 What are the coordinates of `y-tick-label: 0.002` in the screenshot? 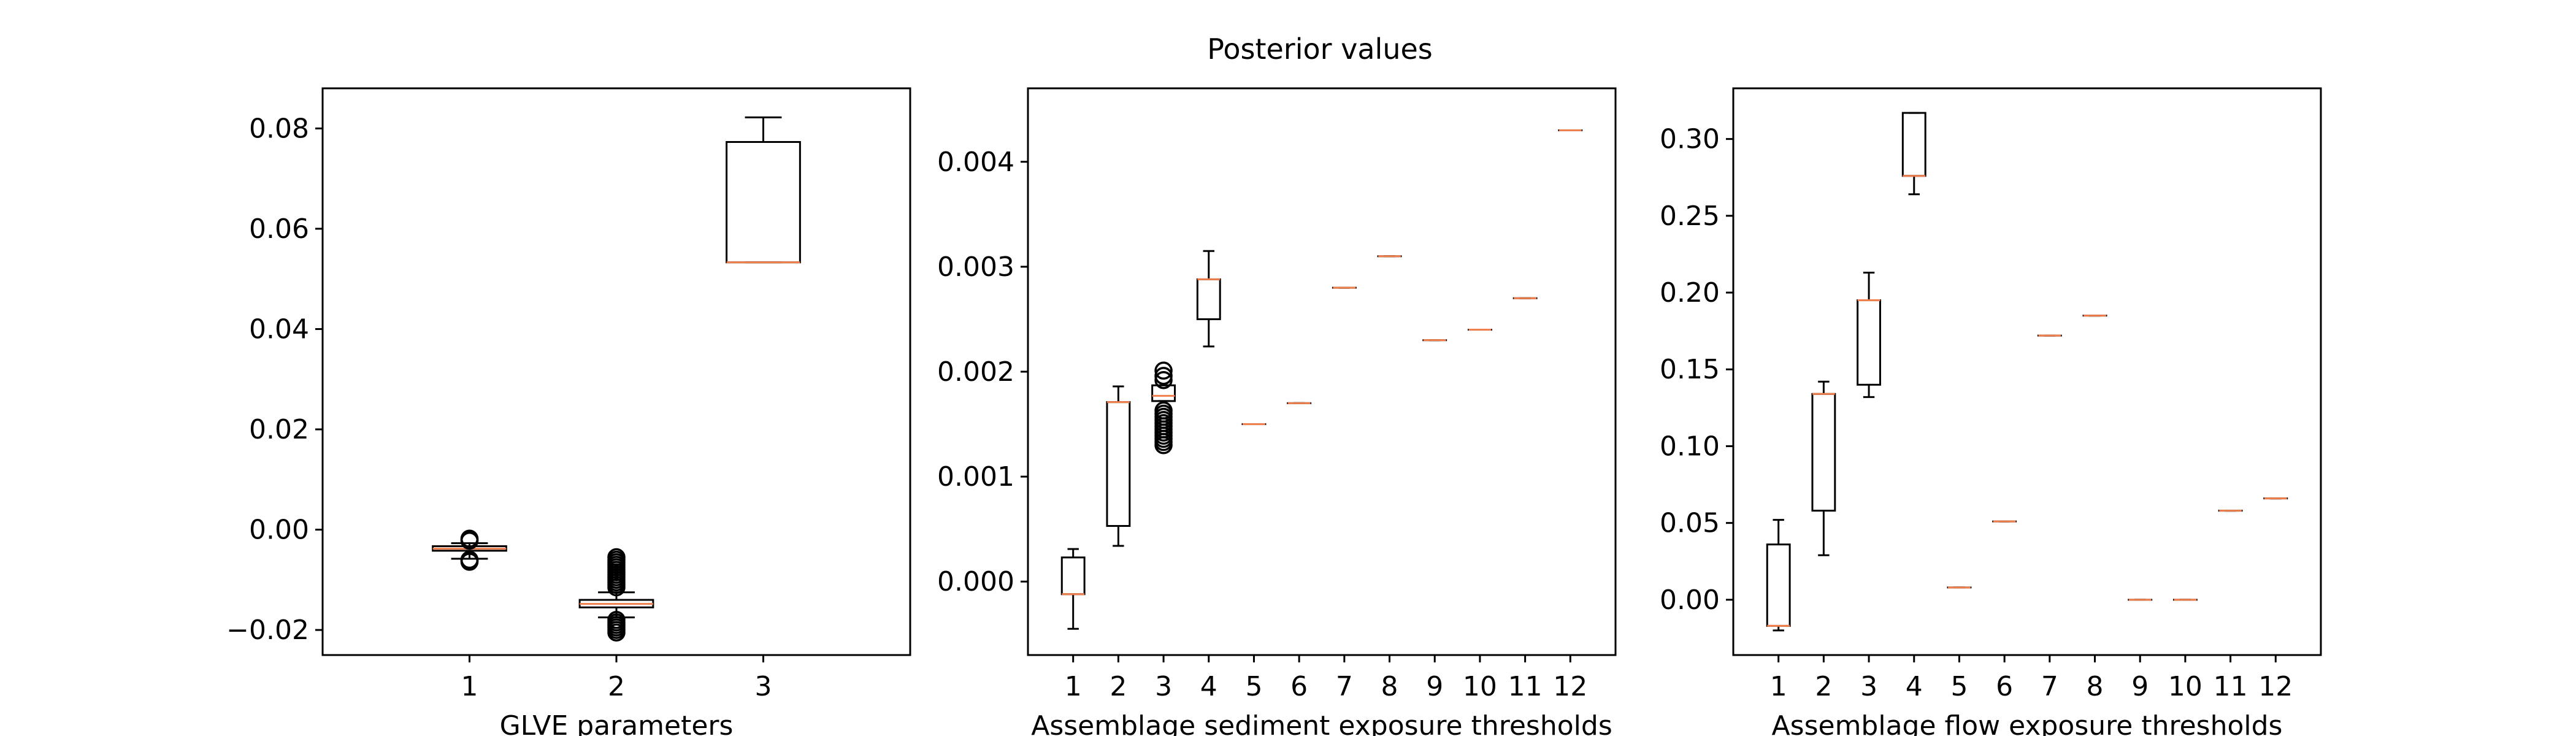 It's located at (975, 372).